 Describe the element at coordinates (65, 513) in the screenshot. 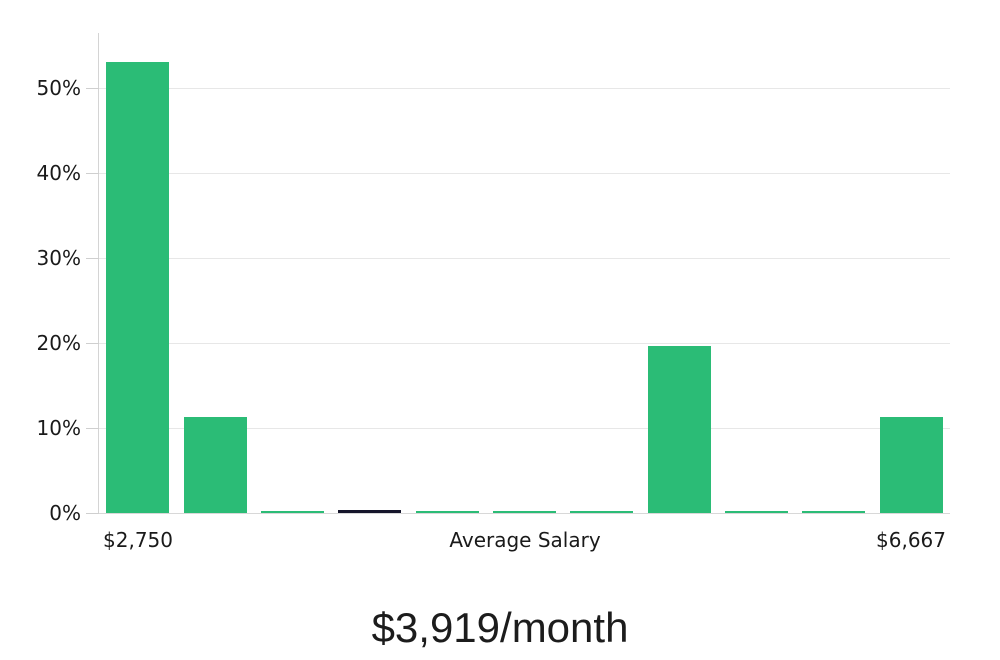

I see `y-tick-label: 0%` at that location.